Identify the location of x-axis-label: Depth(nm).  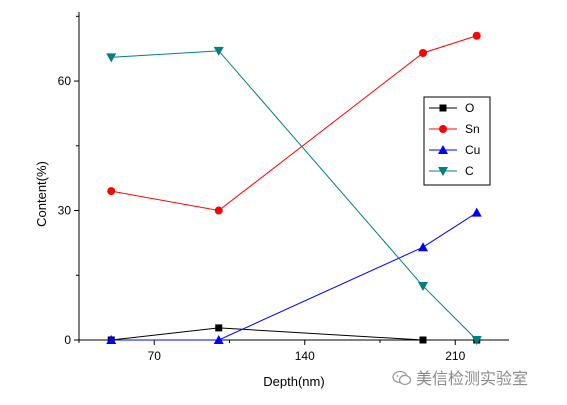
(293, 381).